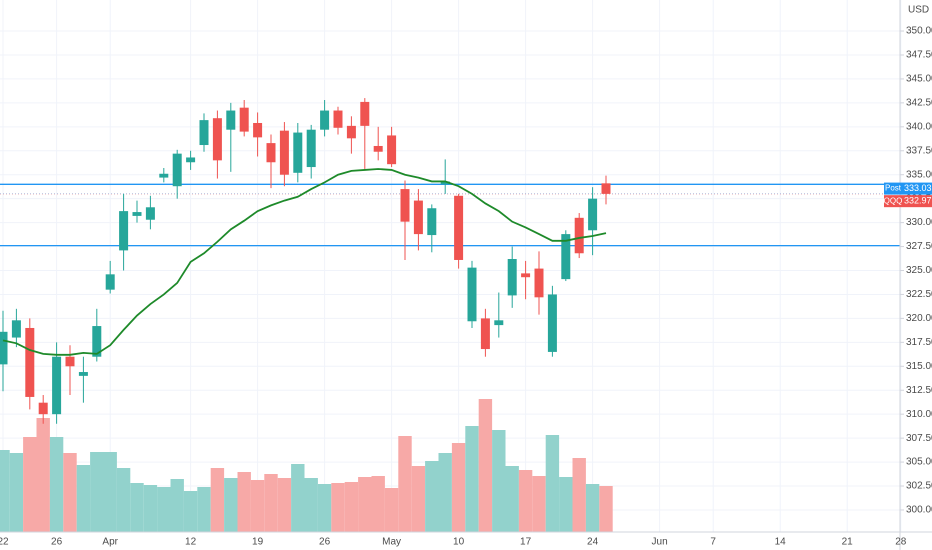  I want to click on x-tick-label: 21, so click(848, 542).